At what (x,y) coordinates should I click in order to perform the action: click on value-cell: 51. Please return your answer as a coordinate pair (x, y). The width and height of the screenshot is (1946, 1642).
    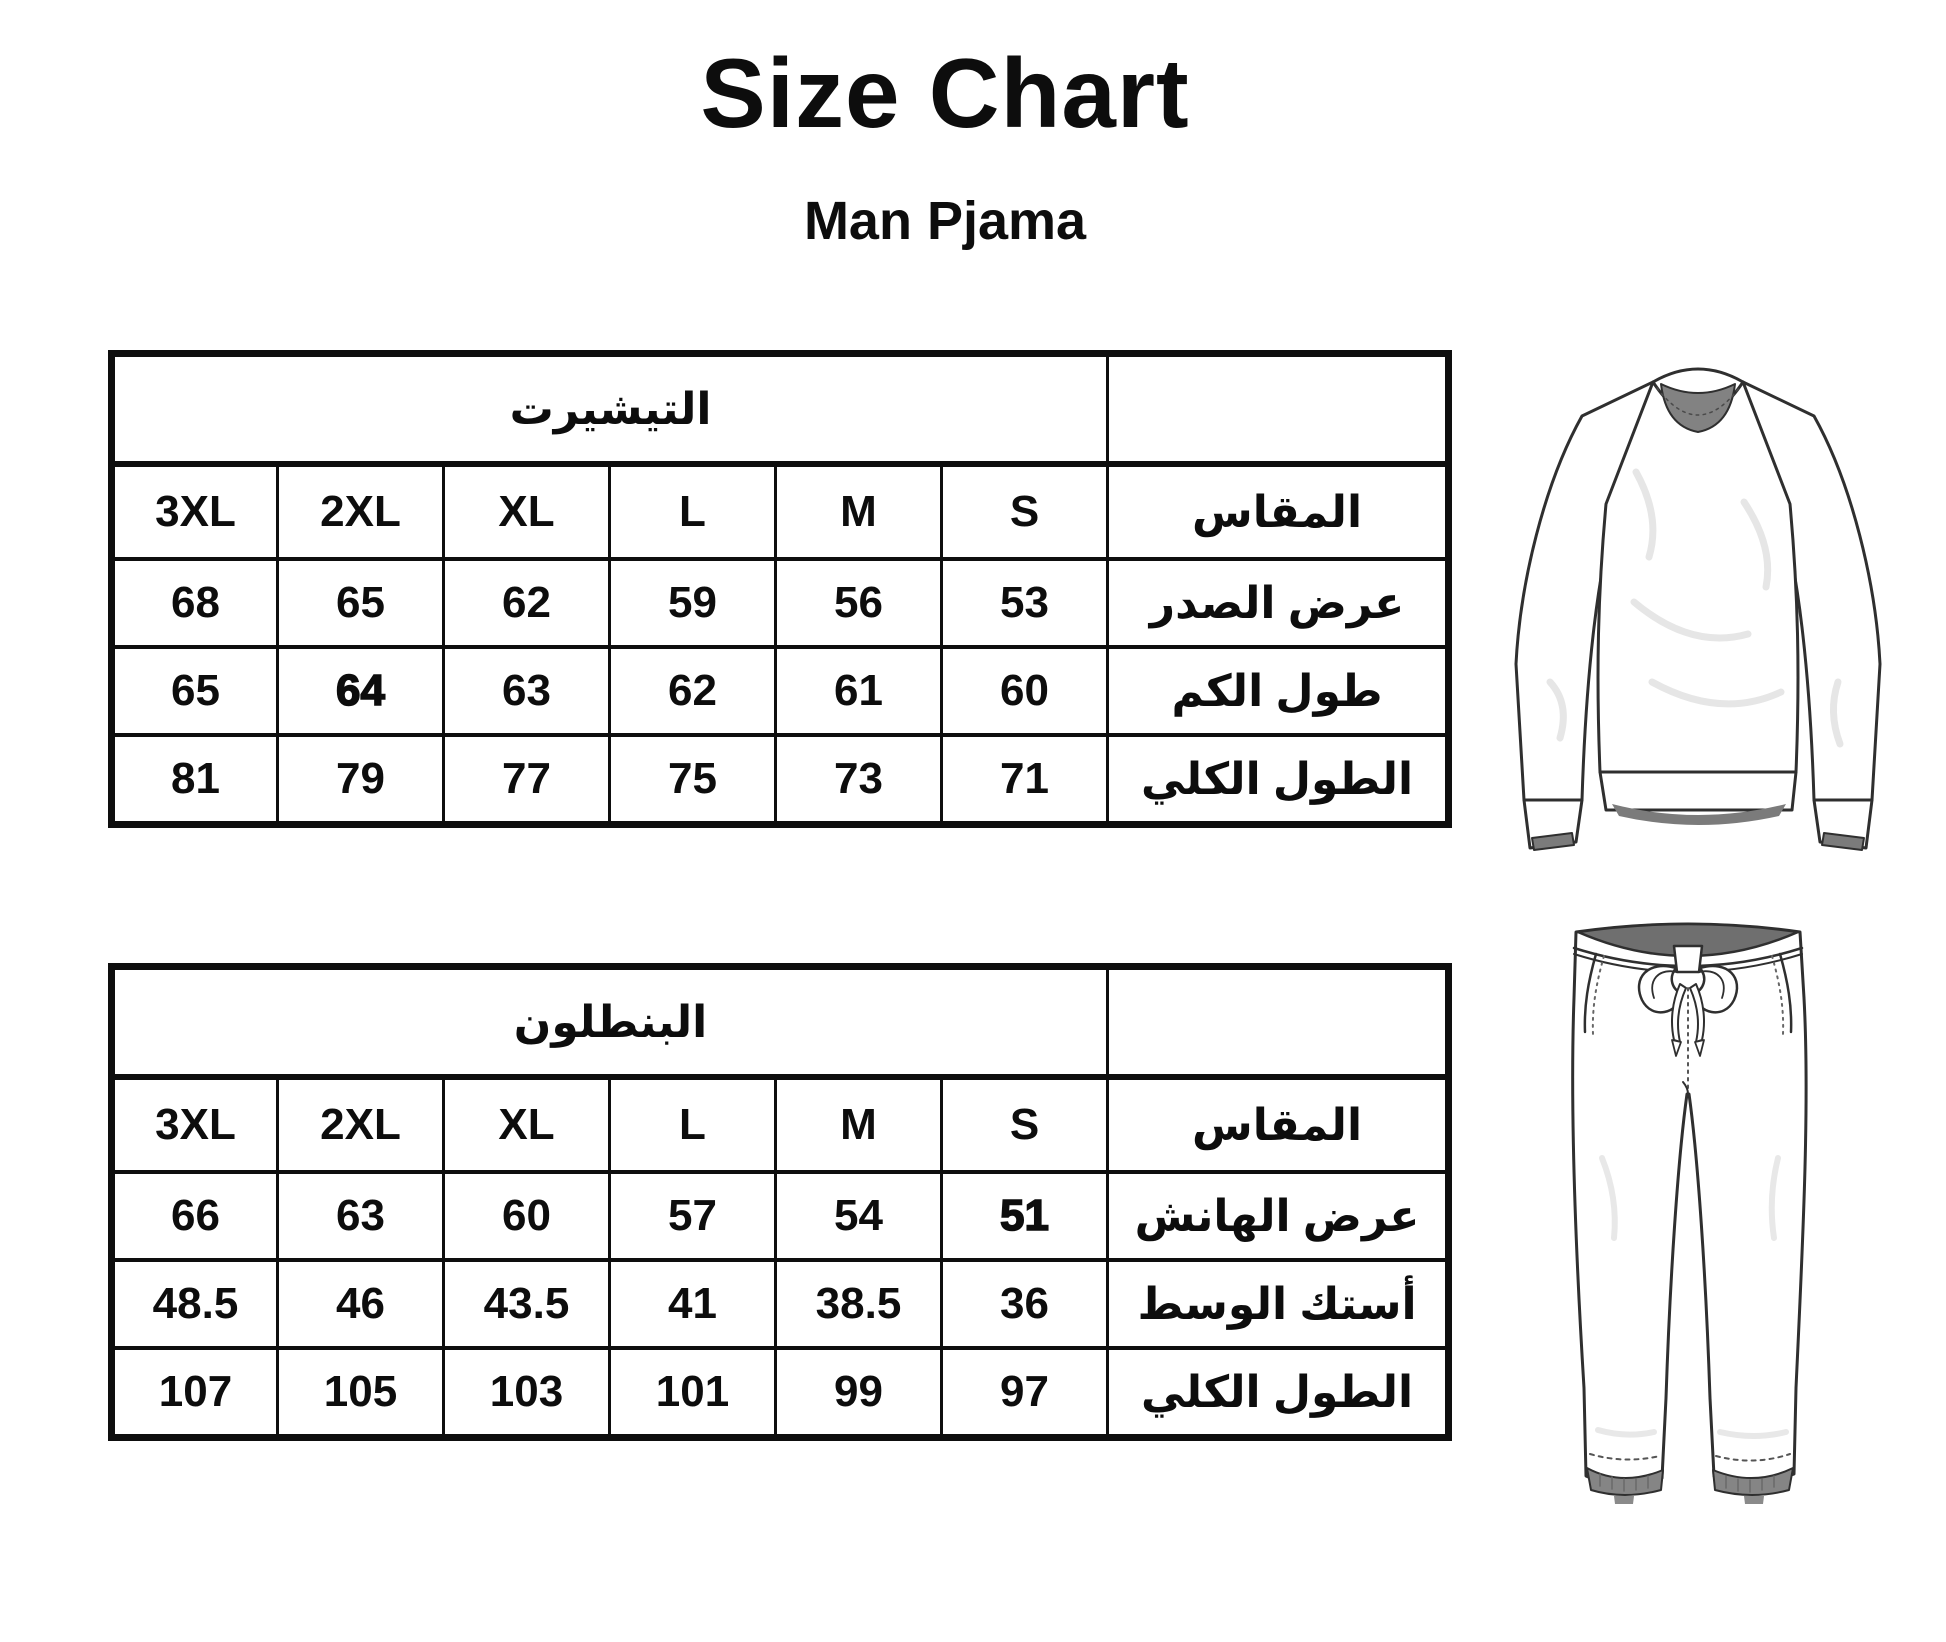
    Looking at the image, I should click on (1024, 1216).